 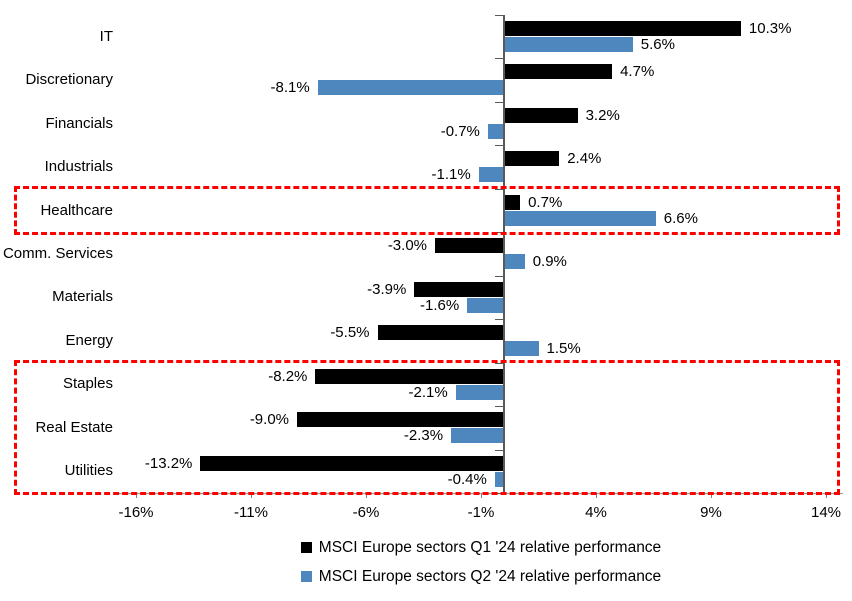 I want to click on value-label: -2.3%, so click(x=423, y=436).